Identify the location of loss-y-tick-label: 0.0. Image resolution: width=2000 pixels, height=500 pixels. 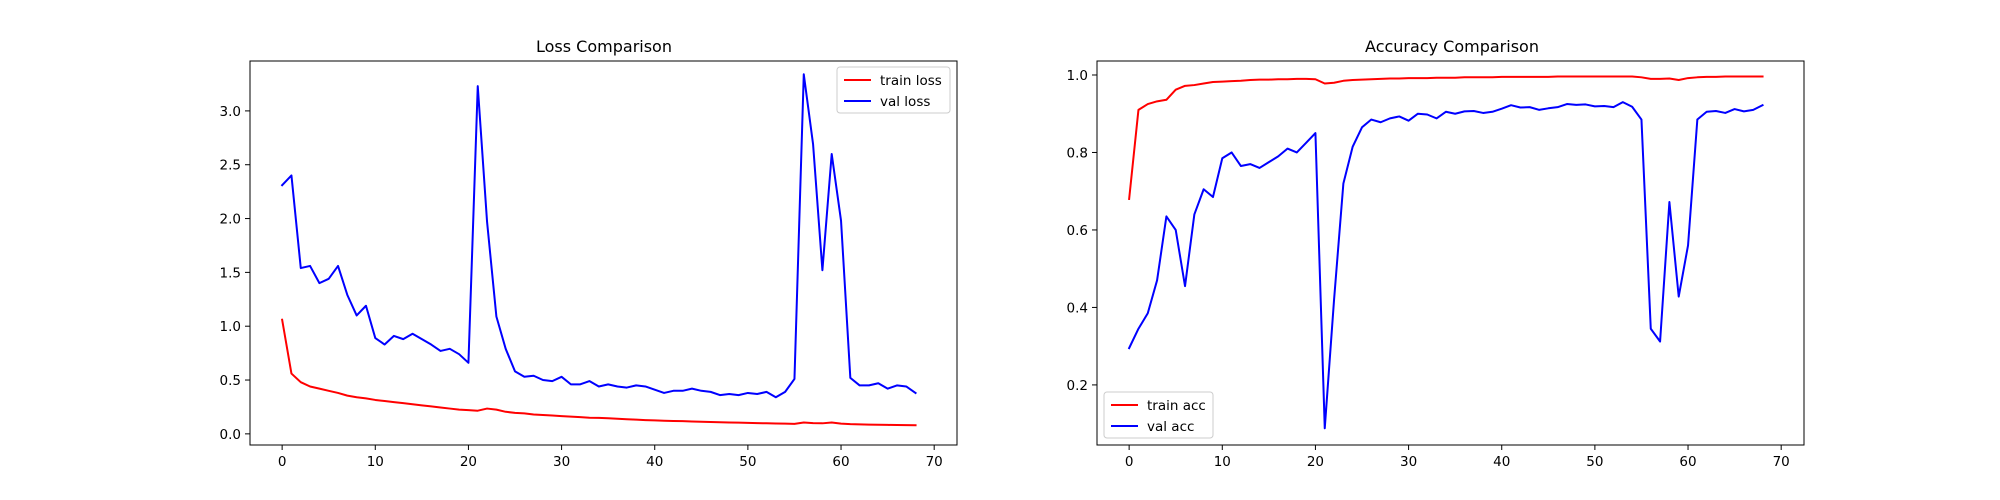
(230, 435).